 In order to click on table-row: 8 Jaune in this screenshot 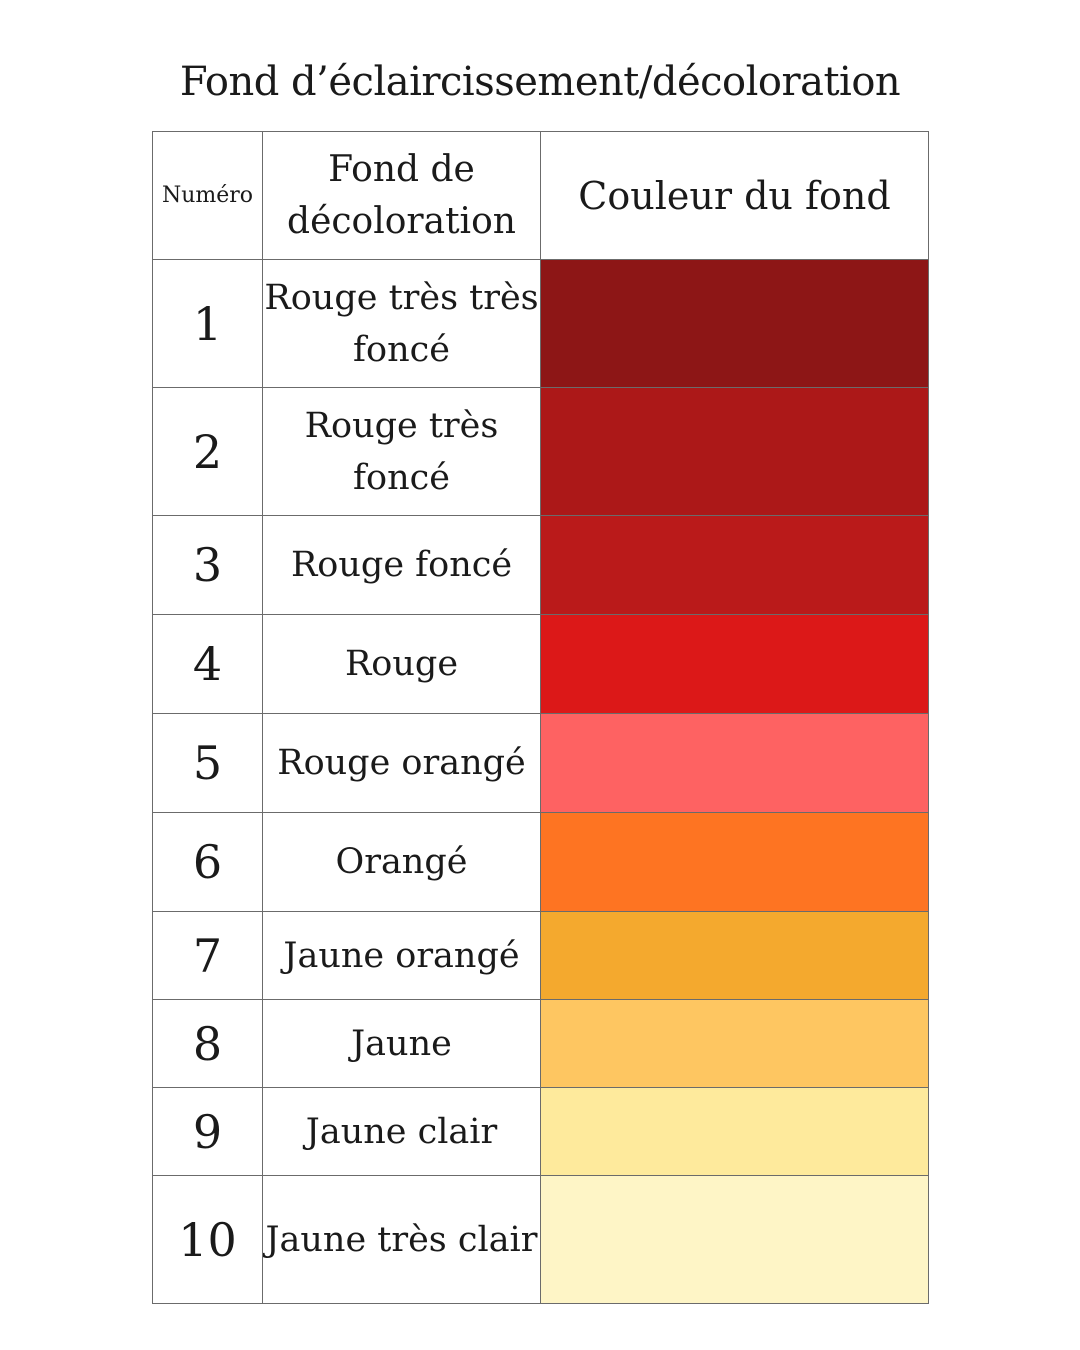, I will do `click(540, 1043)`.